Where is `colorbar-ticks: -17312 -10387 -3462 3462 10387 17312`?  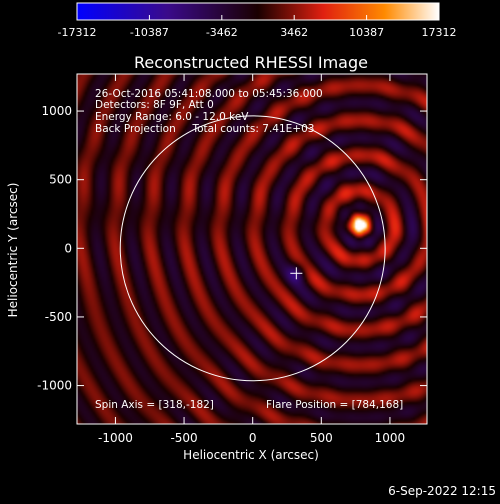
colorbar-ticks: -17312 -10387 -3462 3462 10387 17312 is located at coordinates (257, 27).